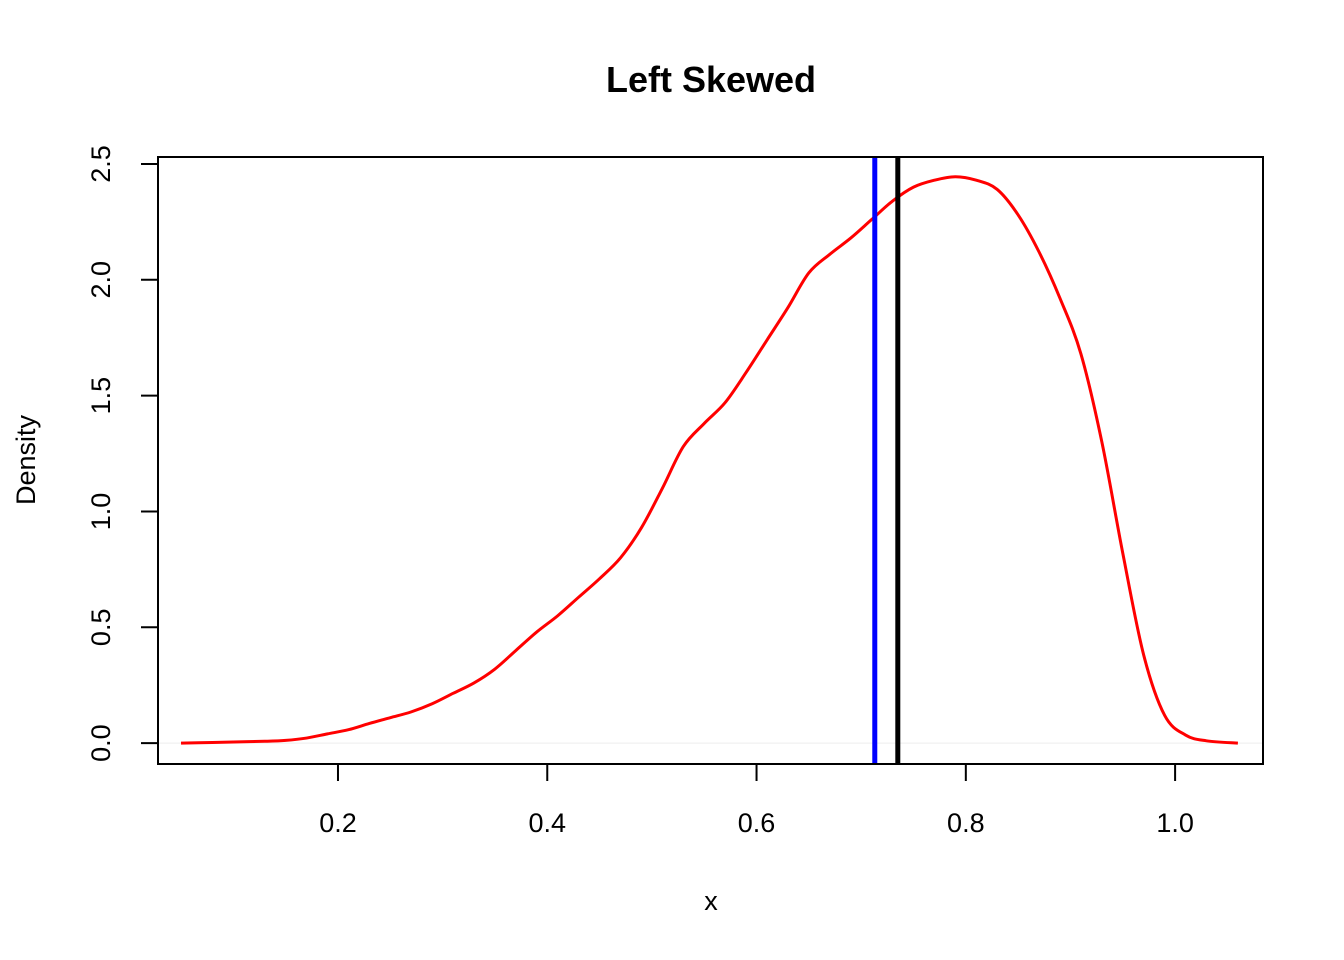 The height and width of the screenshot is (960, 1344). What do you see at coordinates (338, 823) in the screenshot?
I see `x-tick-label: 0.2` at bounding box center [338, 823].